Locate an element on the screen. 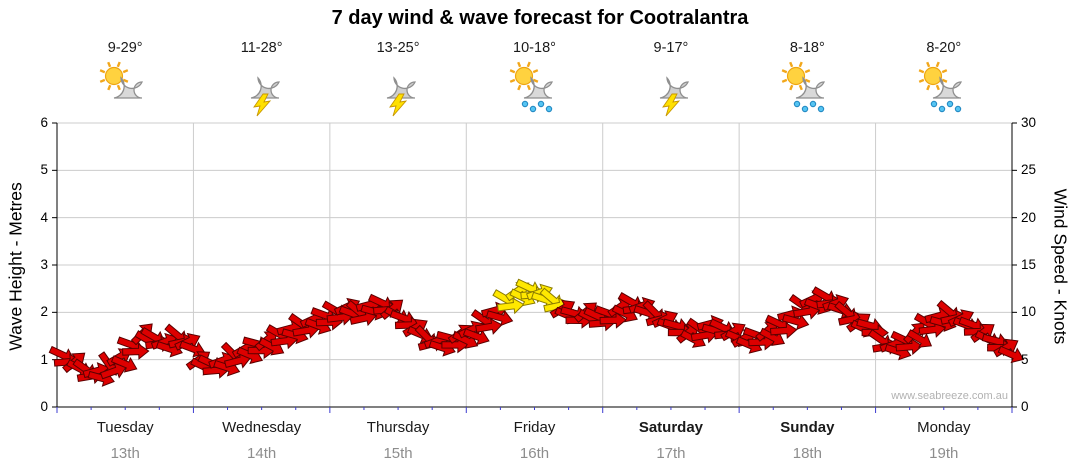 This screenshot has height=475, width=1080. watermark: www.seabreeze.com.au is located at coordinates (949, 396).